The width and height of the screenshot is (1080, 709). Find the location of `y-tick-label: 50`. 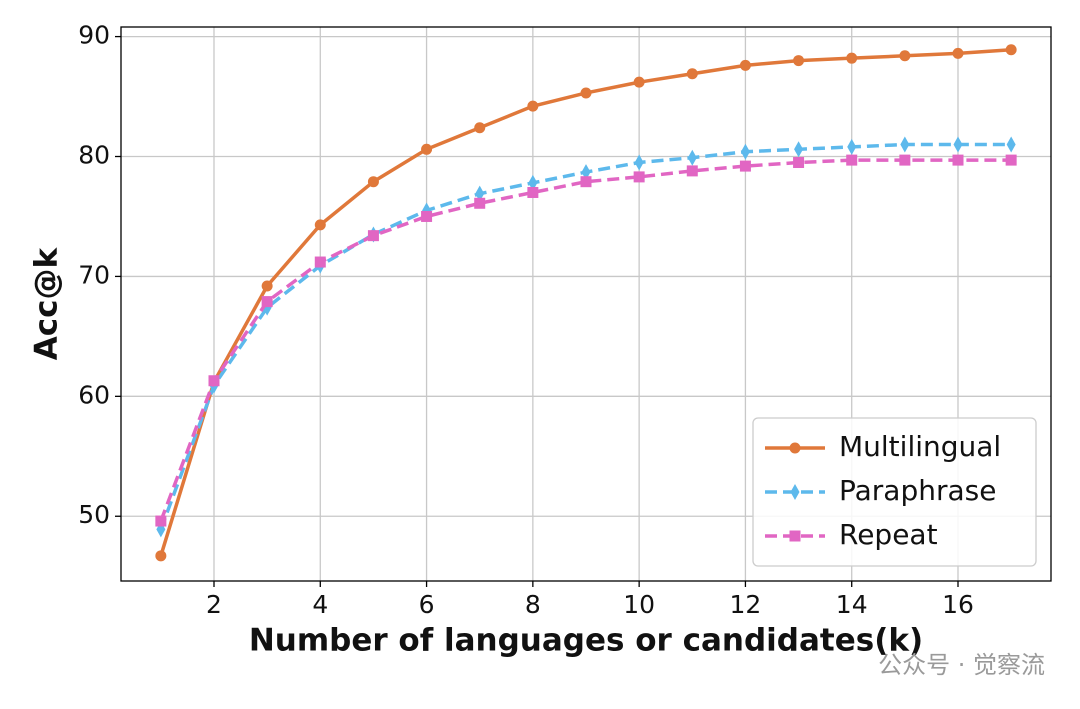

y-tick-label: 50 is located at coordinates (94, 514).